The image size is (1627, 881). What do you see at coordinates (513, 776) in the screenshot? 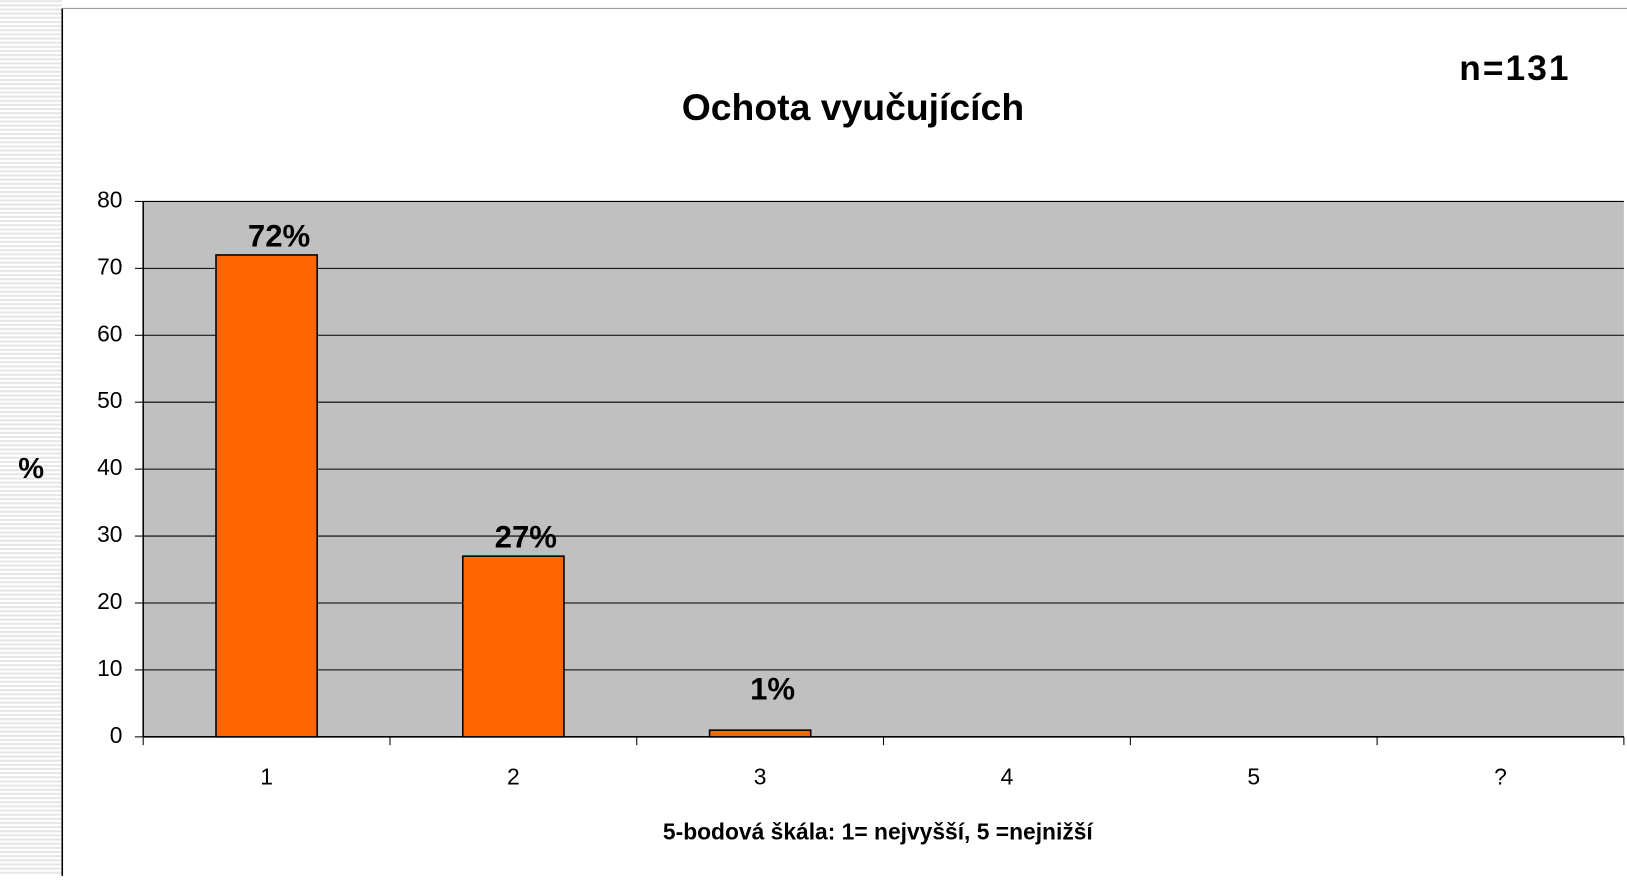
I see `x-tick-label: 2` at bounding box center [513, 776].